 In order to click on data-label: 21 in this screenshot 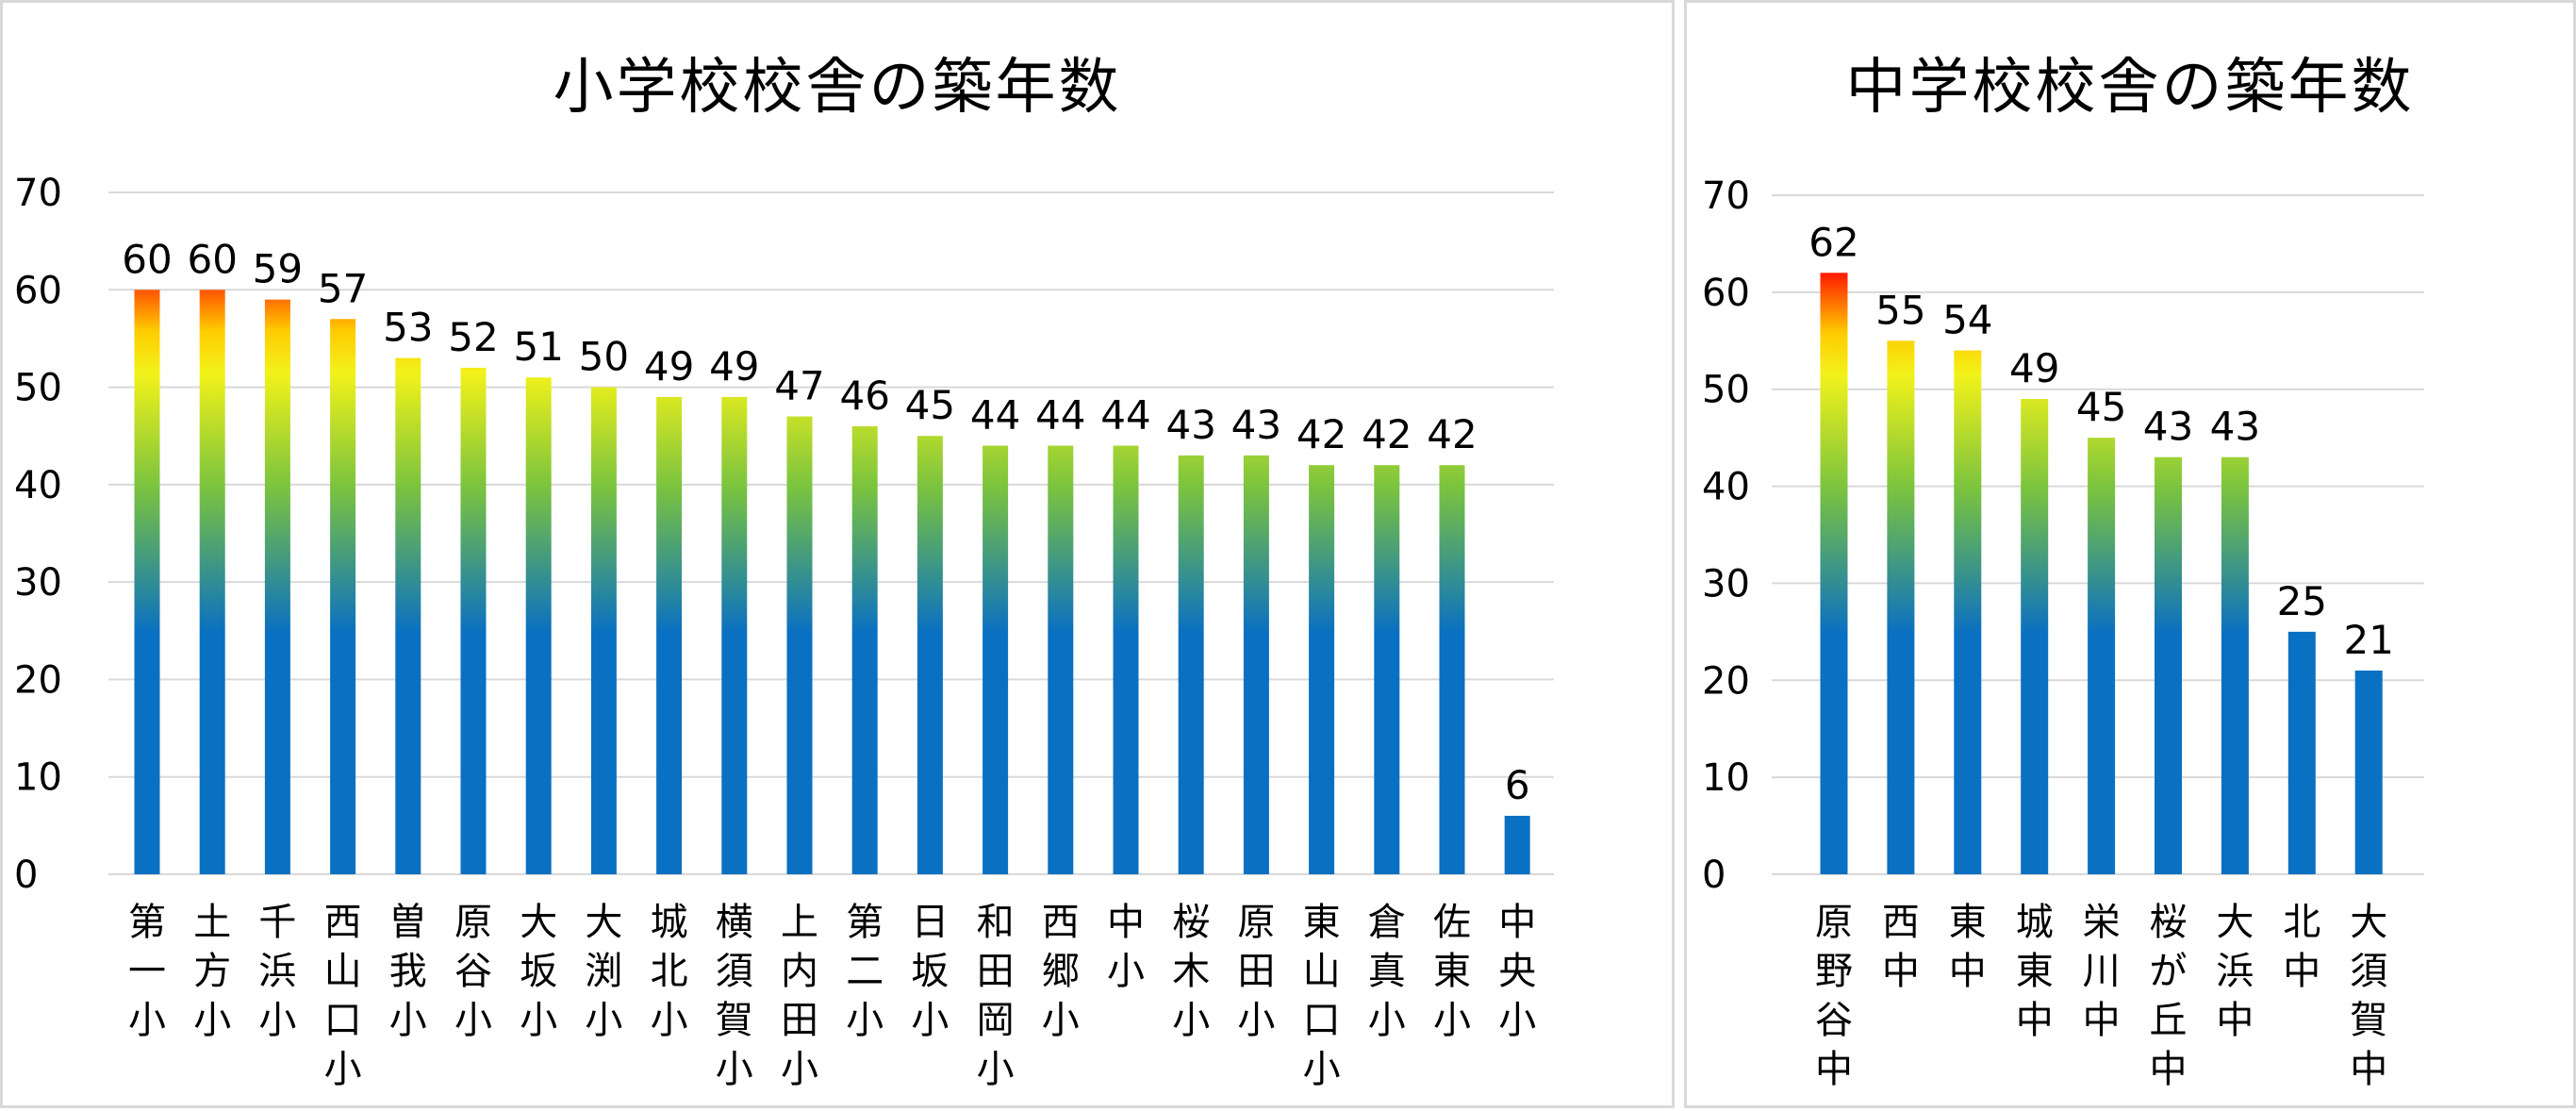, I will do `click(2368, 640)`.